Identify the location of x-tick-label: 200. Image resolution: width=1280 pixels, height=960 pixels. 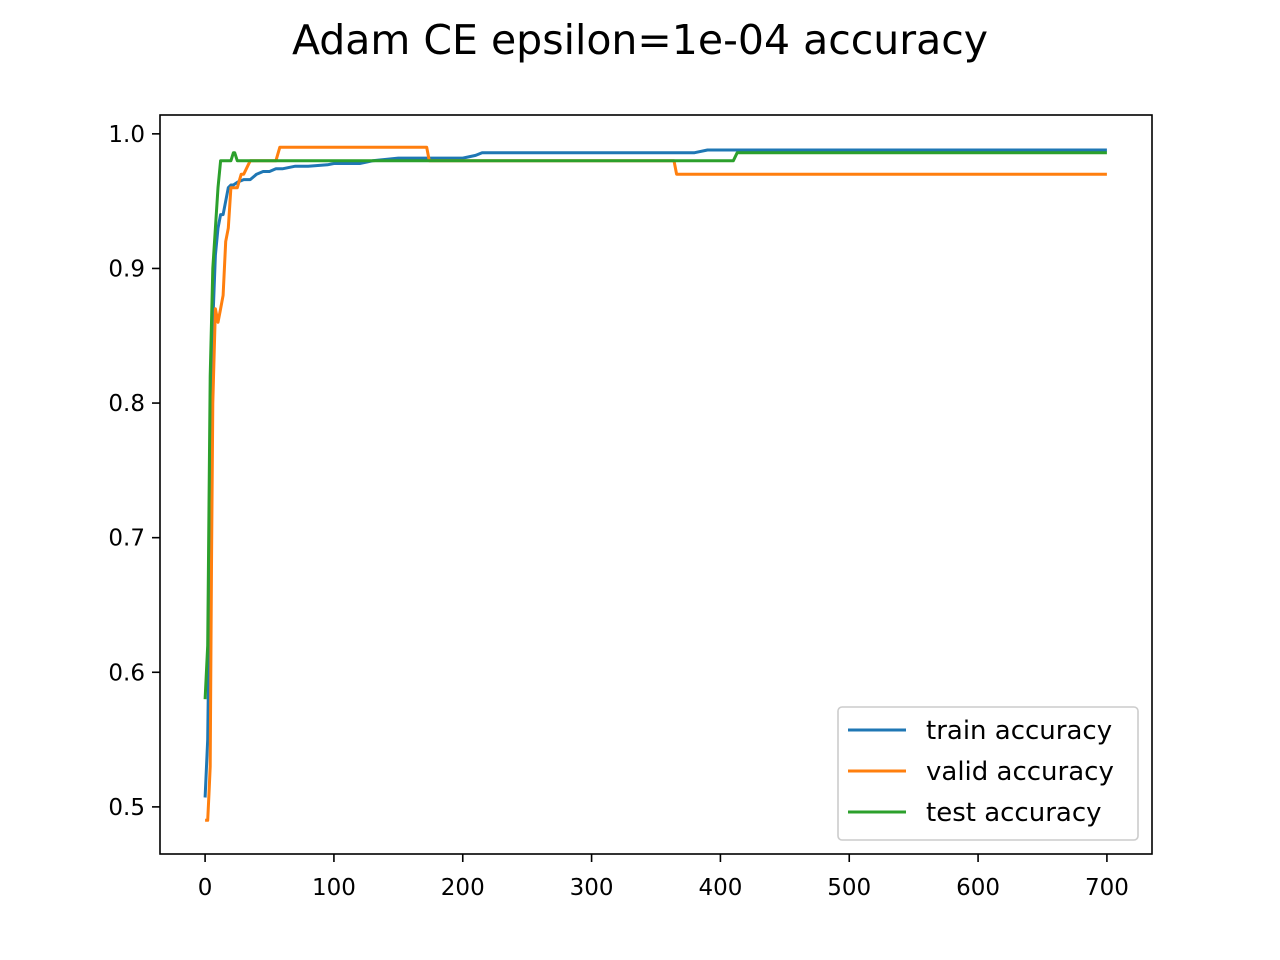
(463, 888).